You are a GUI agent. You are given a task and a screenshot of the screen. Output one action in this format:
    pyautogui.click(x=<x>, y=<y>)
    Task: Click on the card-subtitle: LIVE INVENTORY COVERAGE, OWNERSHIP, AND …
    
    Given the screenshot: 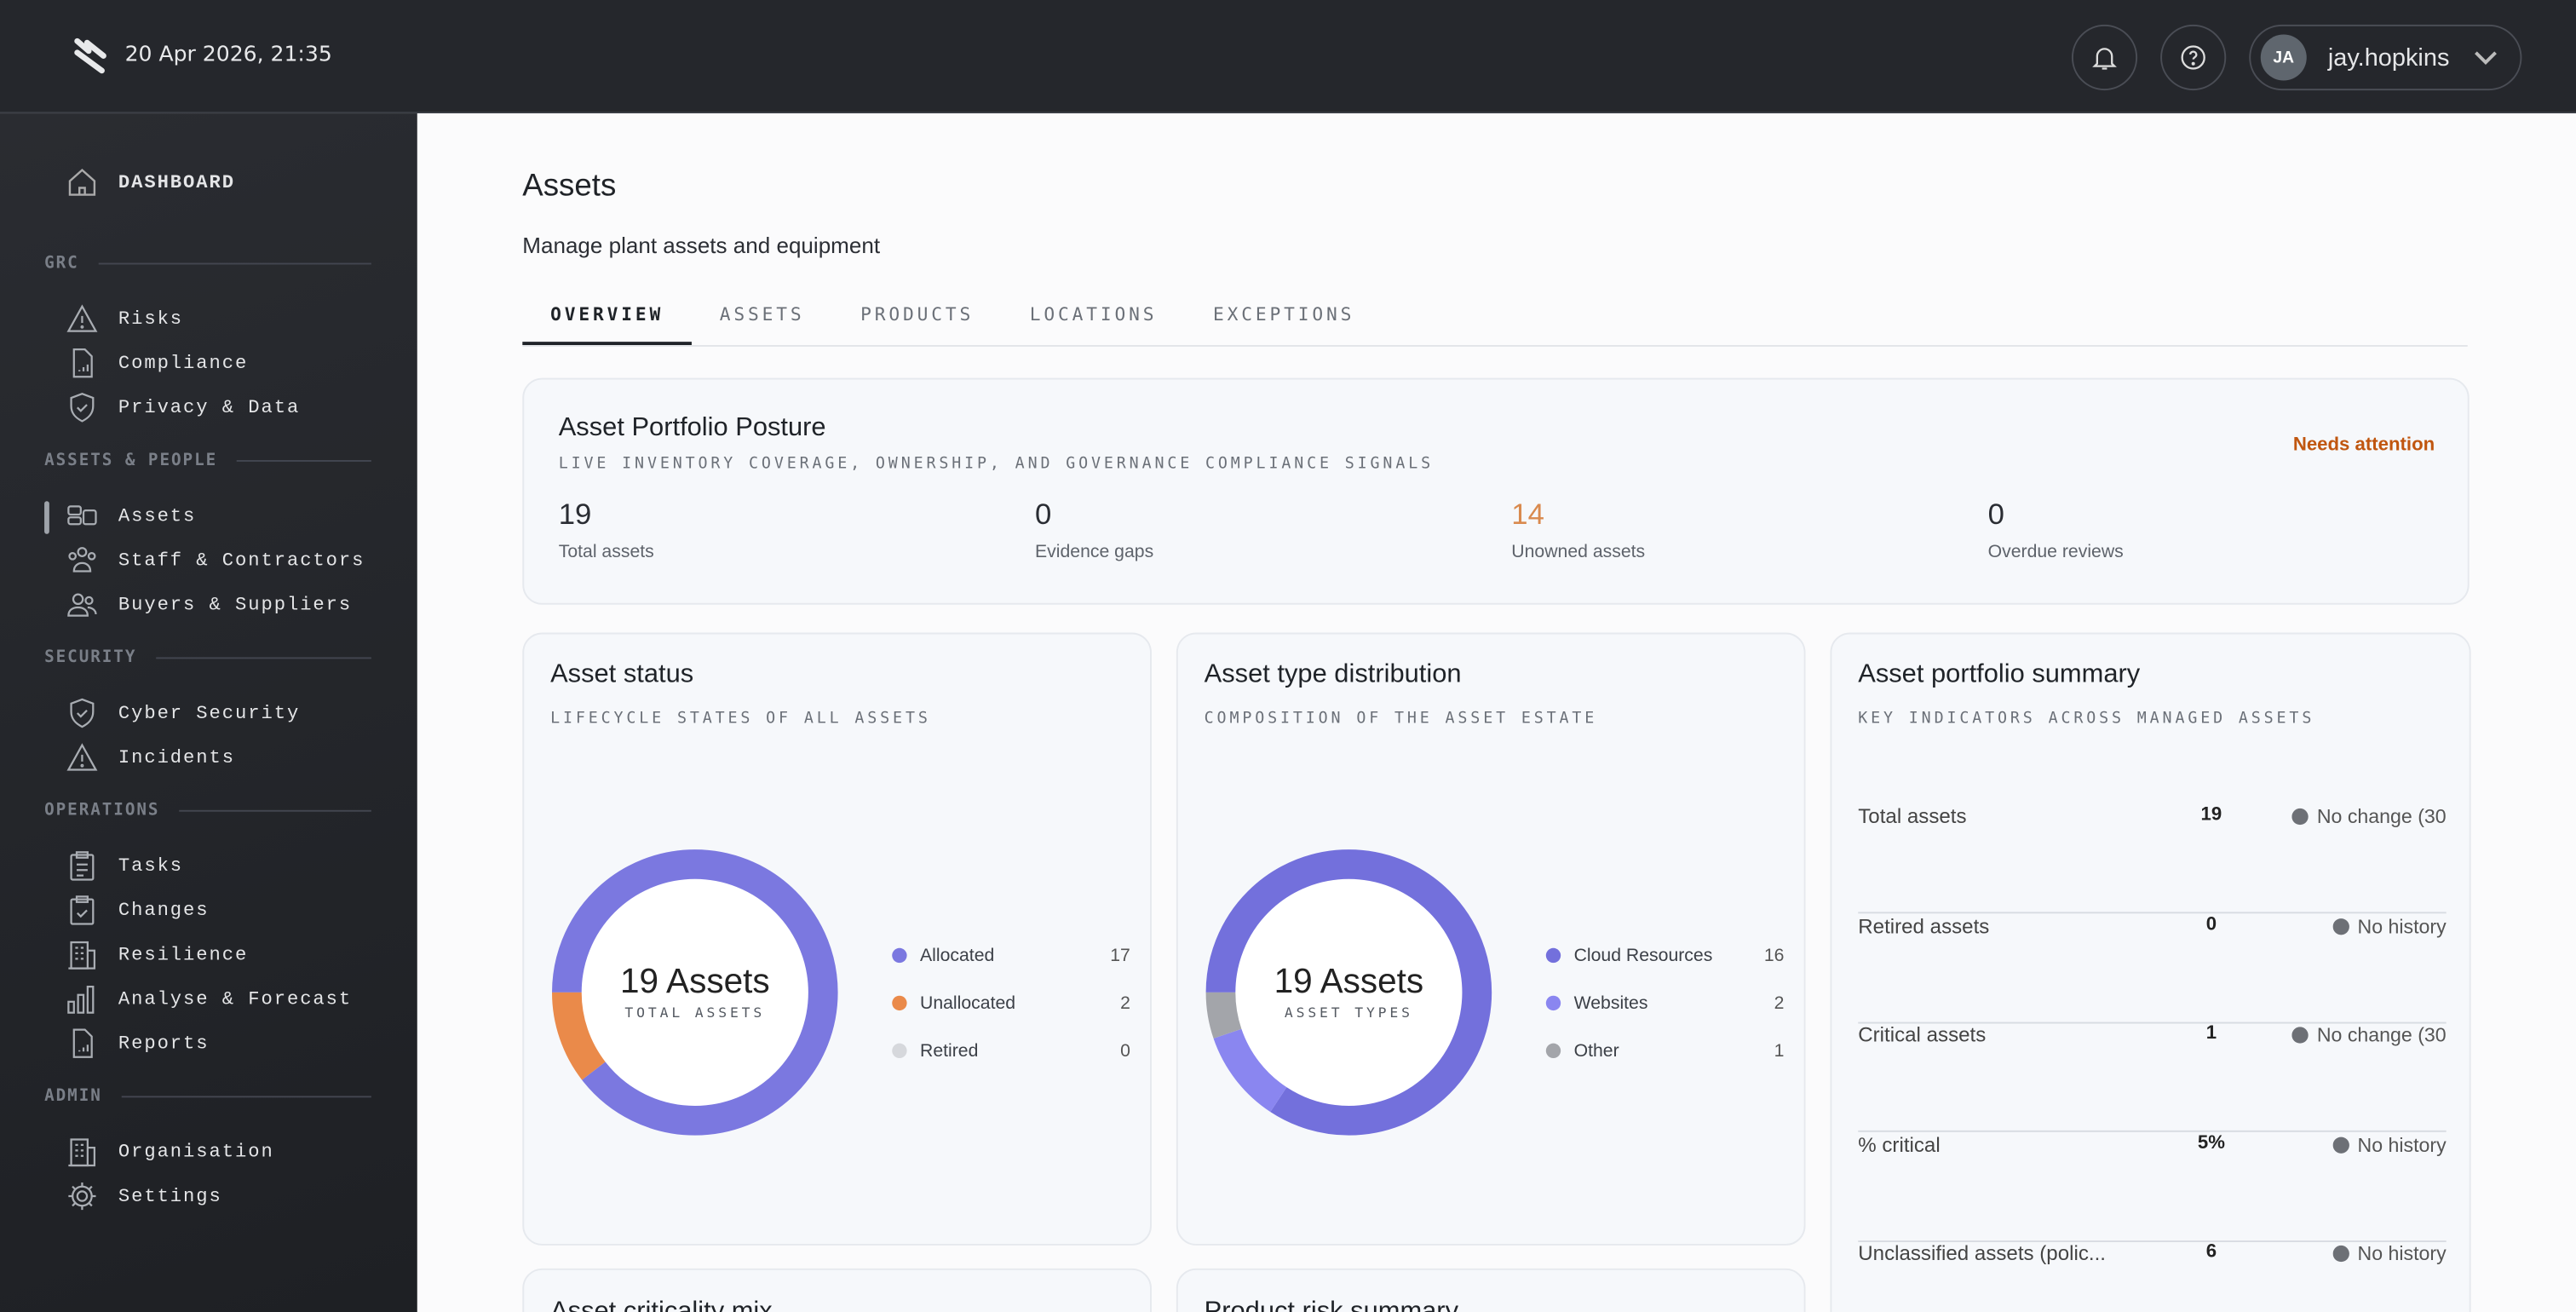 What is the action you would take?
    pyautogui.click(x=996, y=464)
    